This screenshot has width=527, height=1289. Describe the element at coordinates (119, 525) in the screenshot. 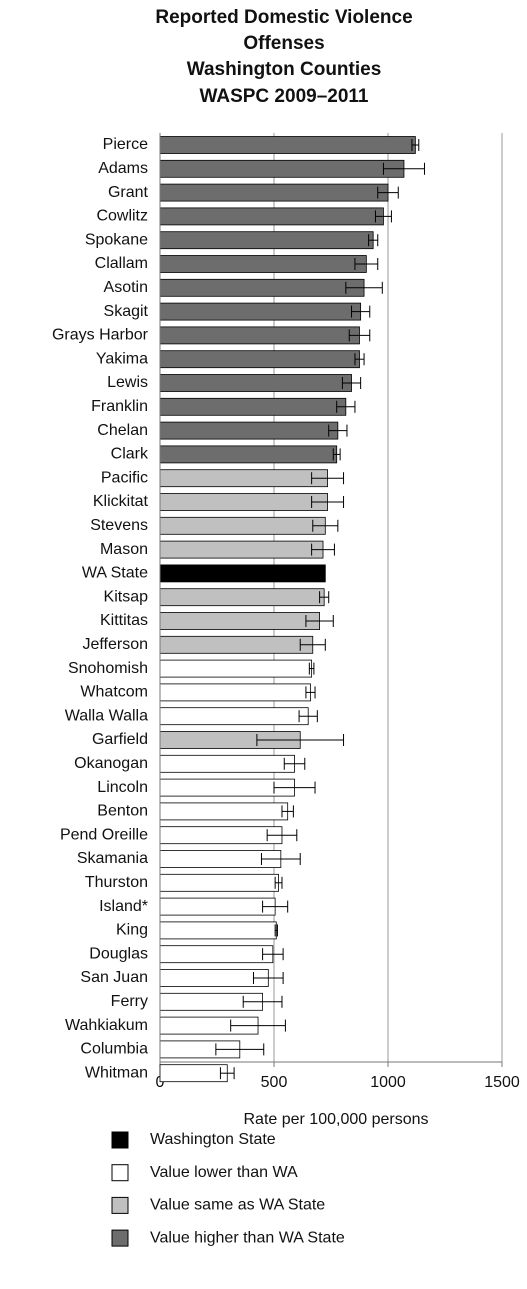

I see `y-tick-label: Stevens` at that location.